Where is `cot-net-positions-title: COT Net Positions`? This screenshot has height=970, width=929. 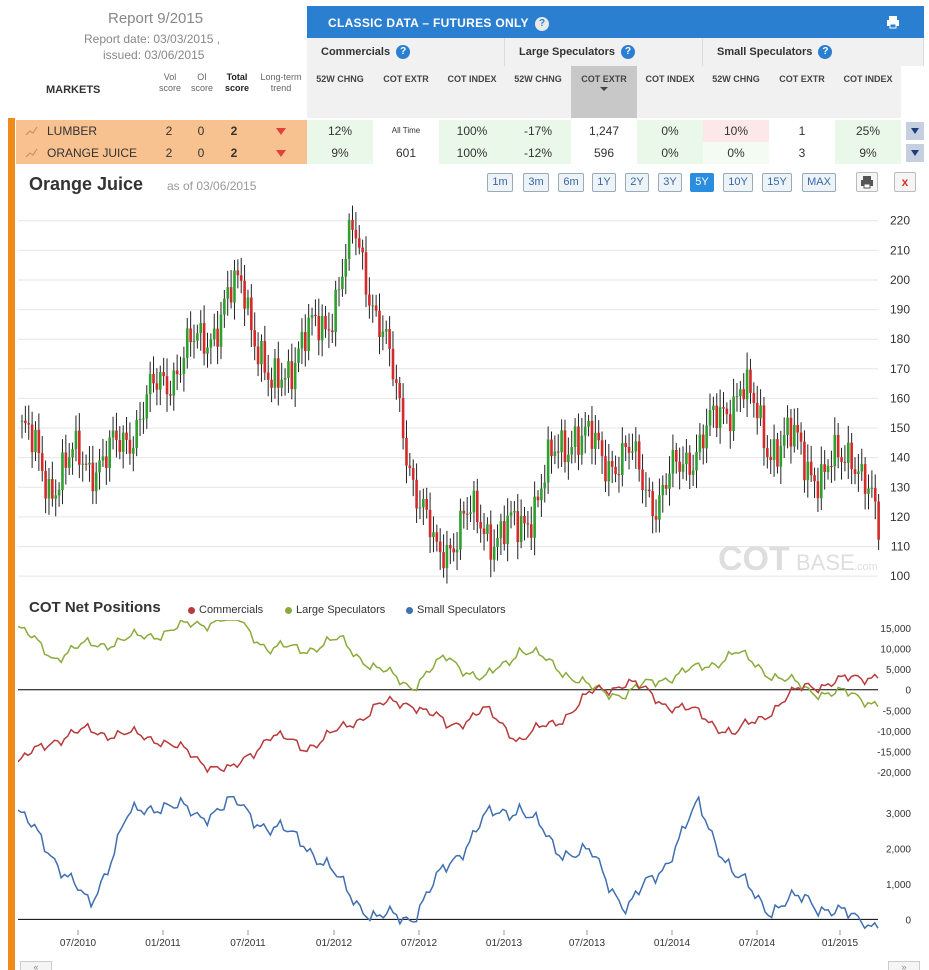 cot-net-positions-title: COT Net Positions is located at coordinates (95, 607).